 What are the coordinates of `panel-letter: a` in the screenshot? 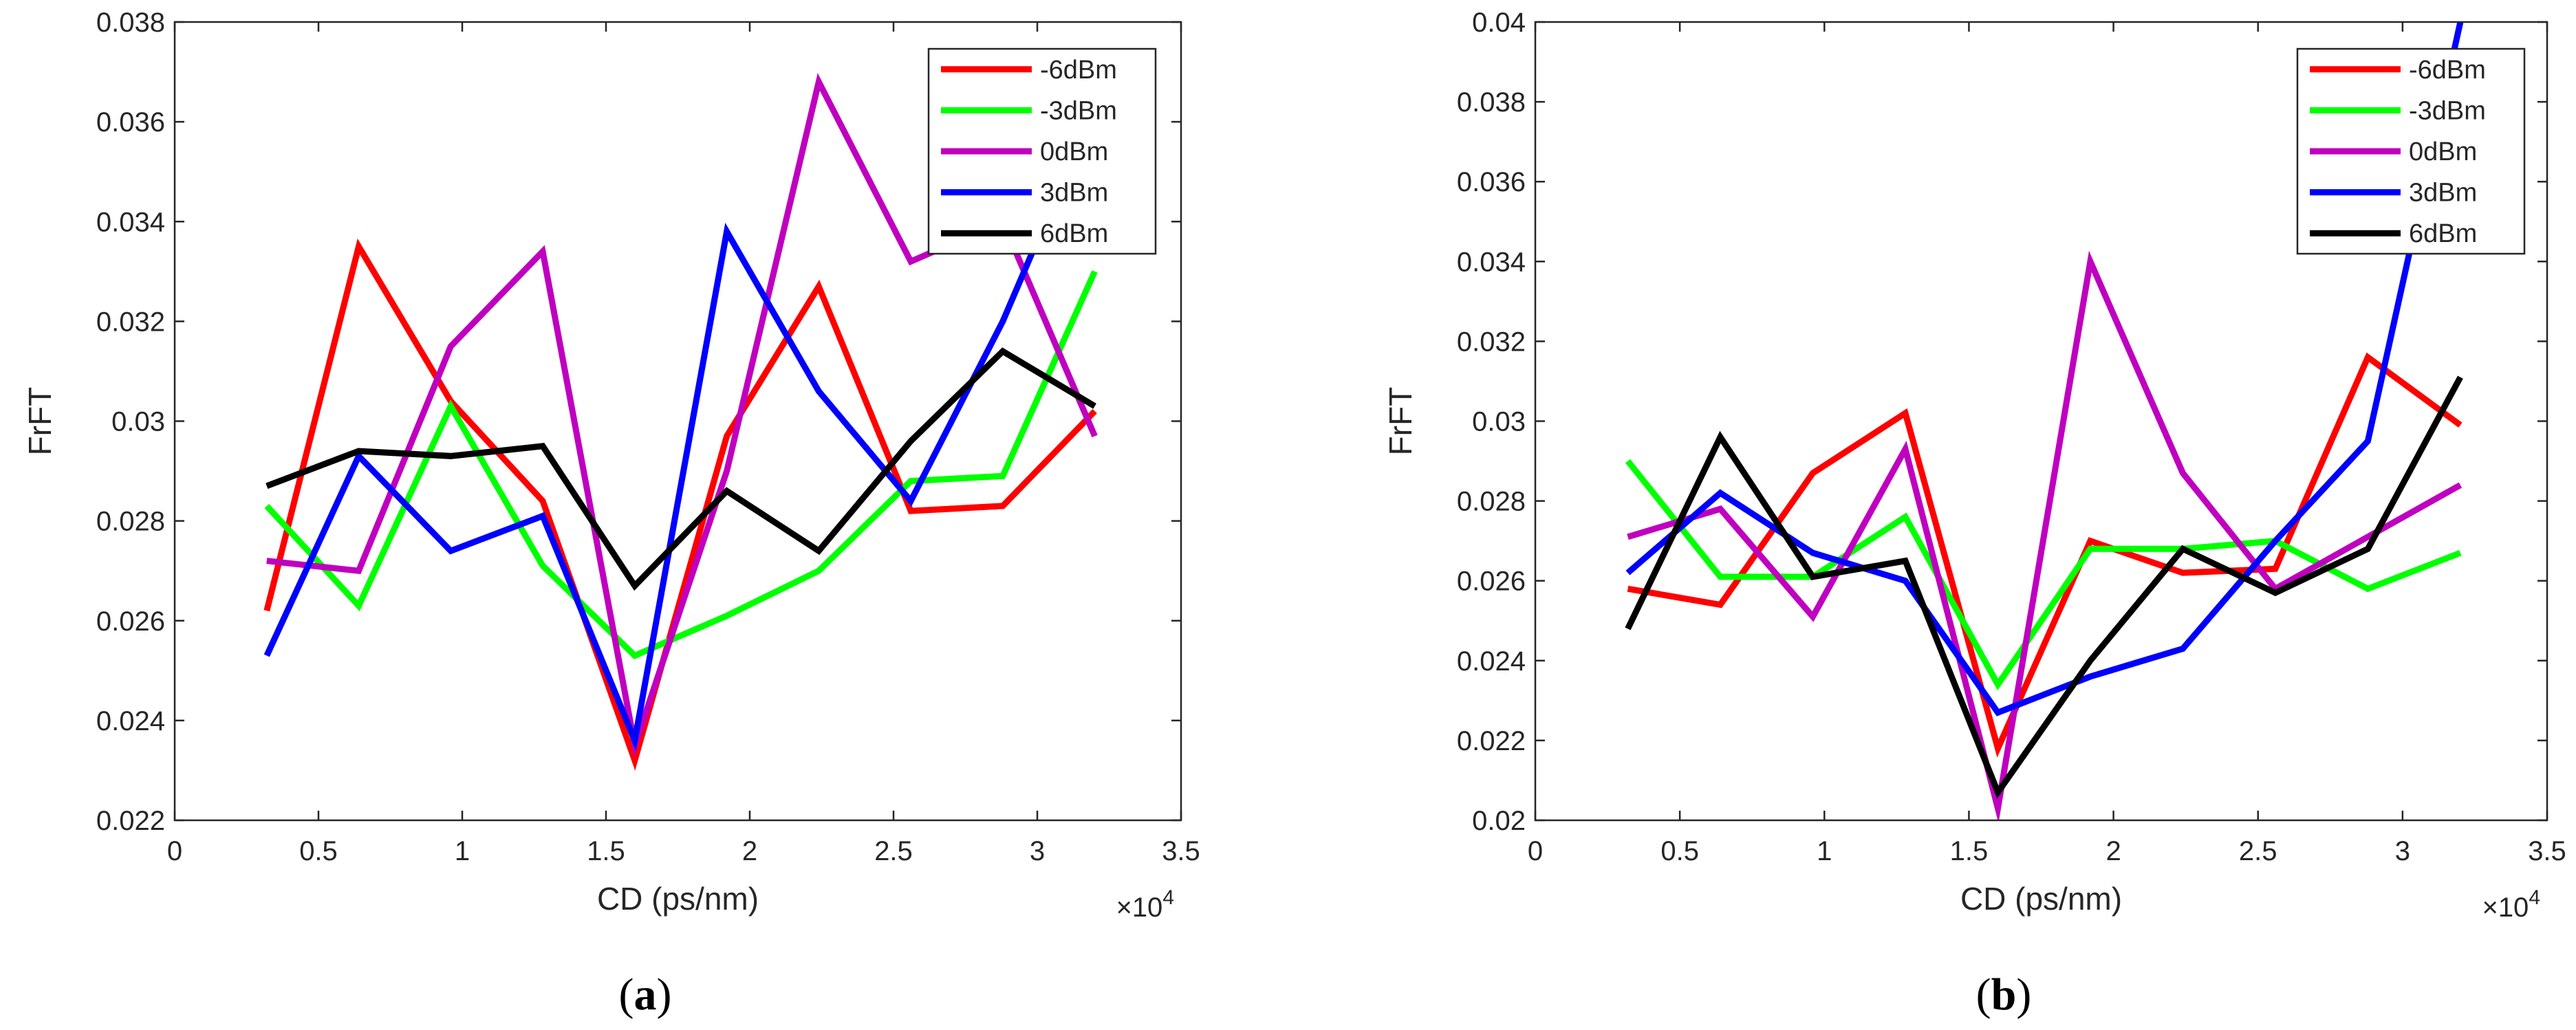 It's located at (645, 994).